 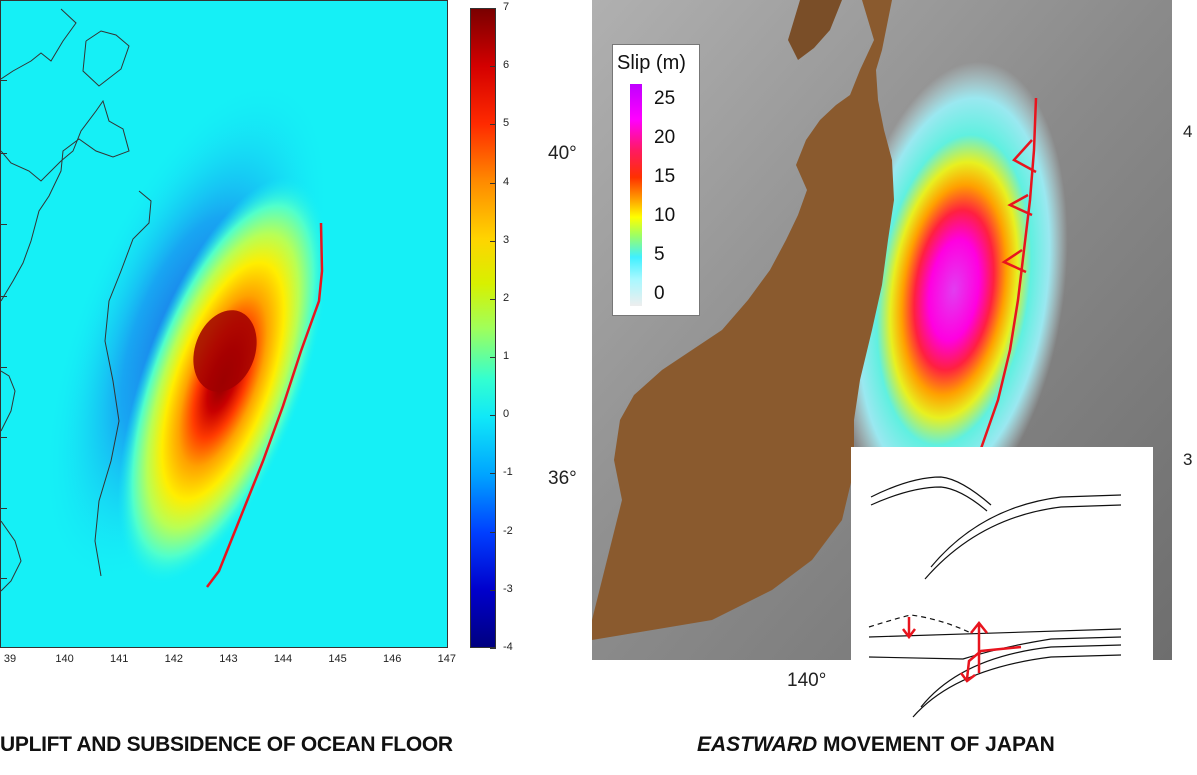 I want to click on x-tick-label: 144, so click(x=283, y=659).